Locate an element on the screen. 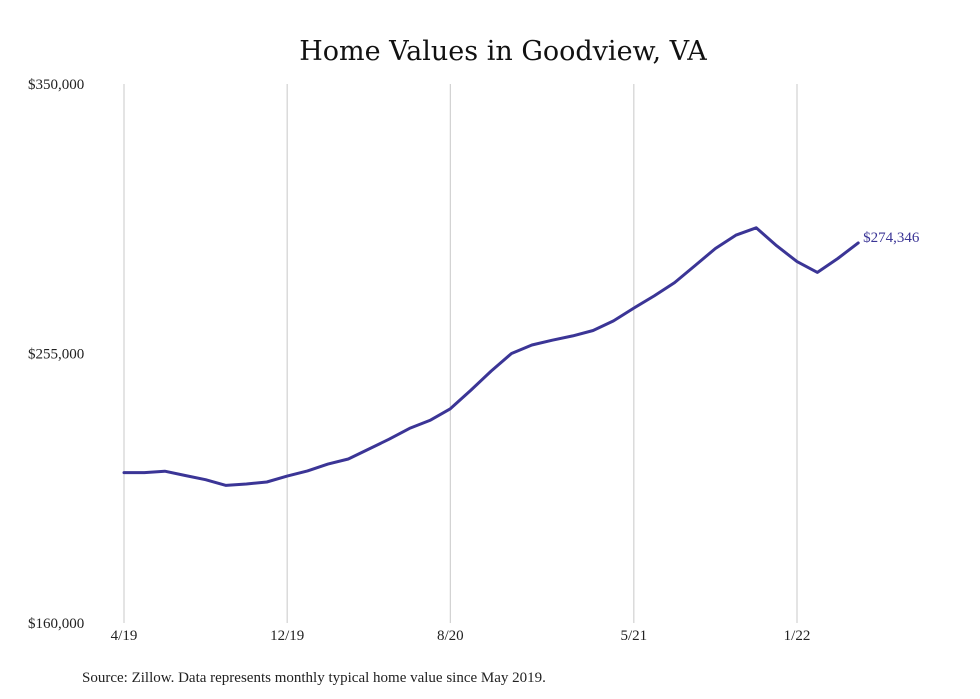 The width and height of the screenshot is (980, 699). x-tick-label: 5/21 is located at coordinates (634, 636).